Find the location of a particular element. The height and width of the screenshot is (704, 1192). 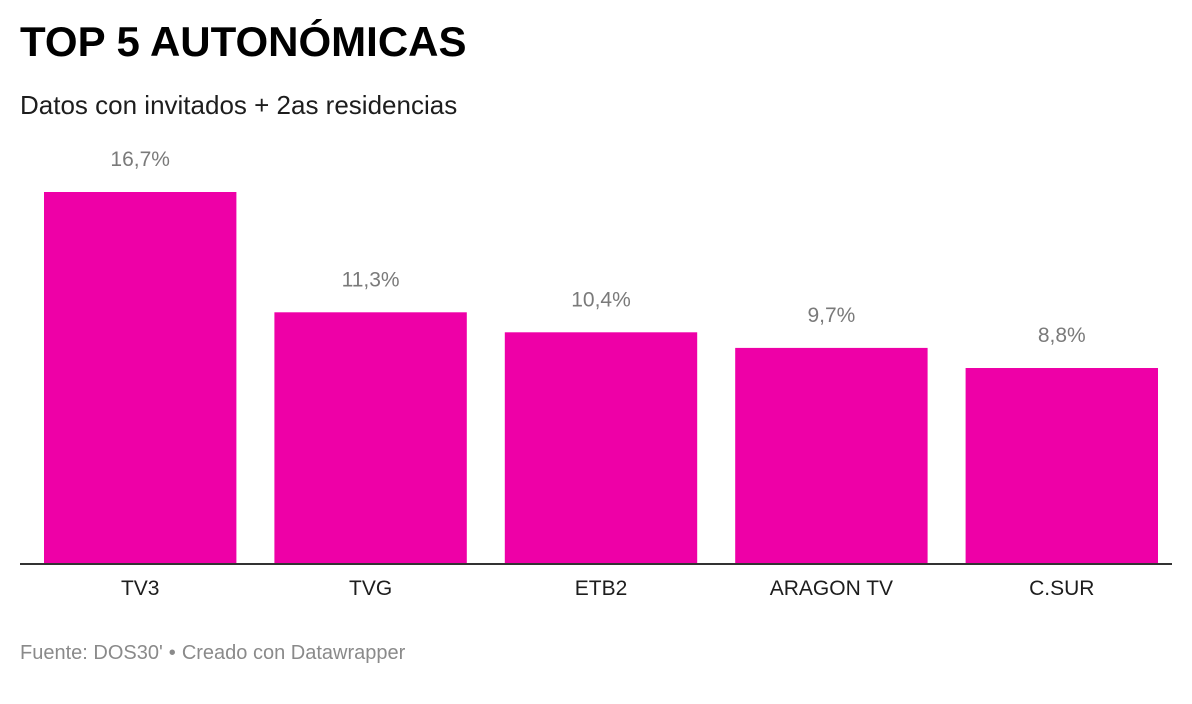

bar-etb2 is located at coordinates (601, 448).